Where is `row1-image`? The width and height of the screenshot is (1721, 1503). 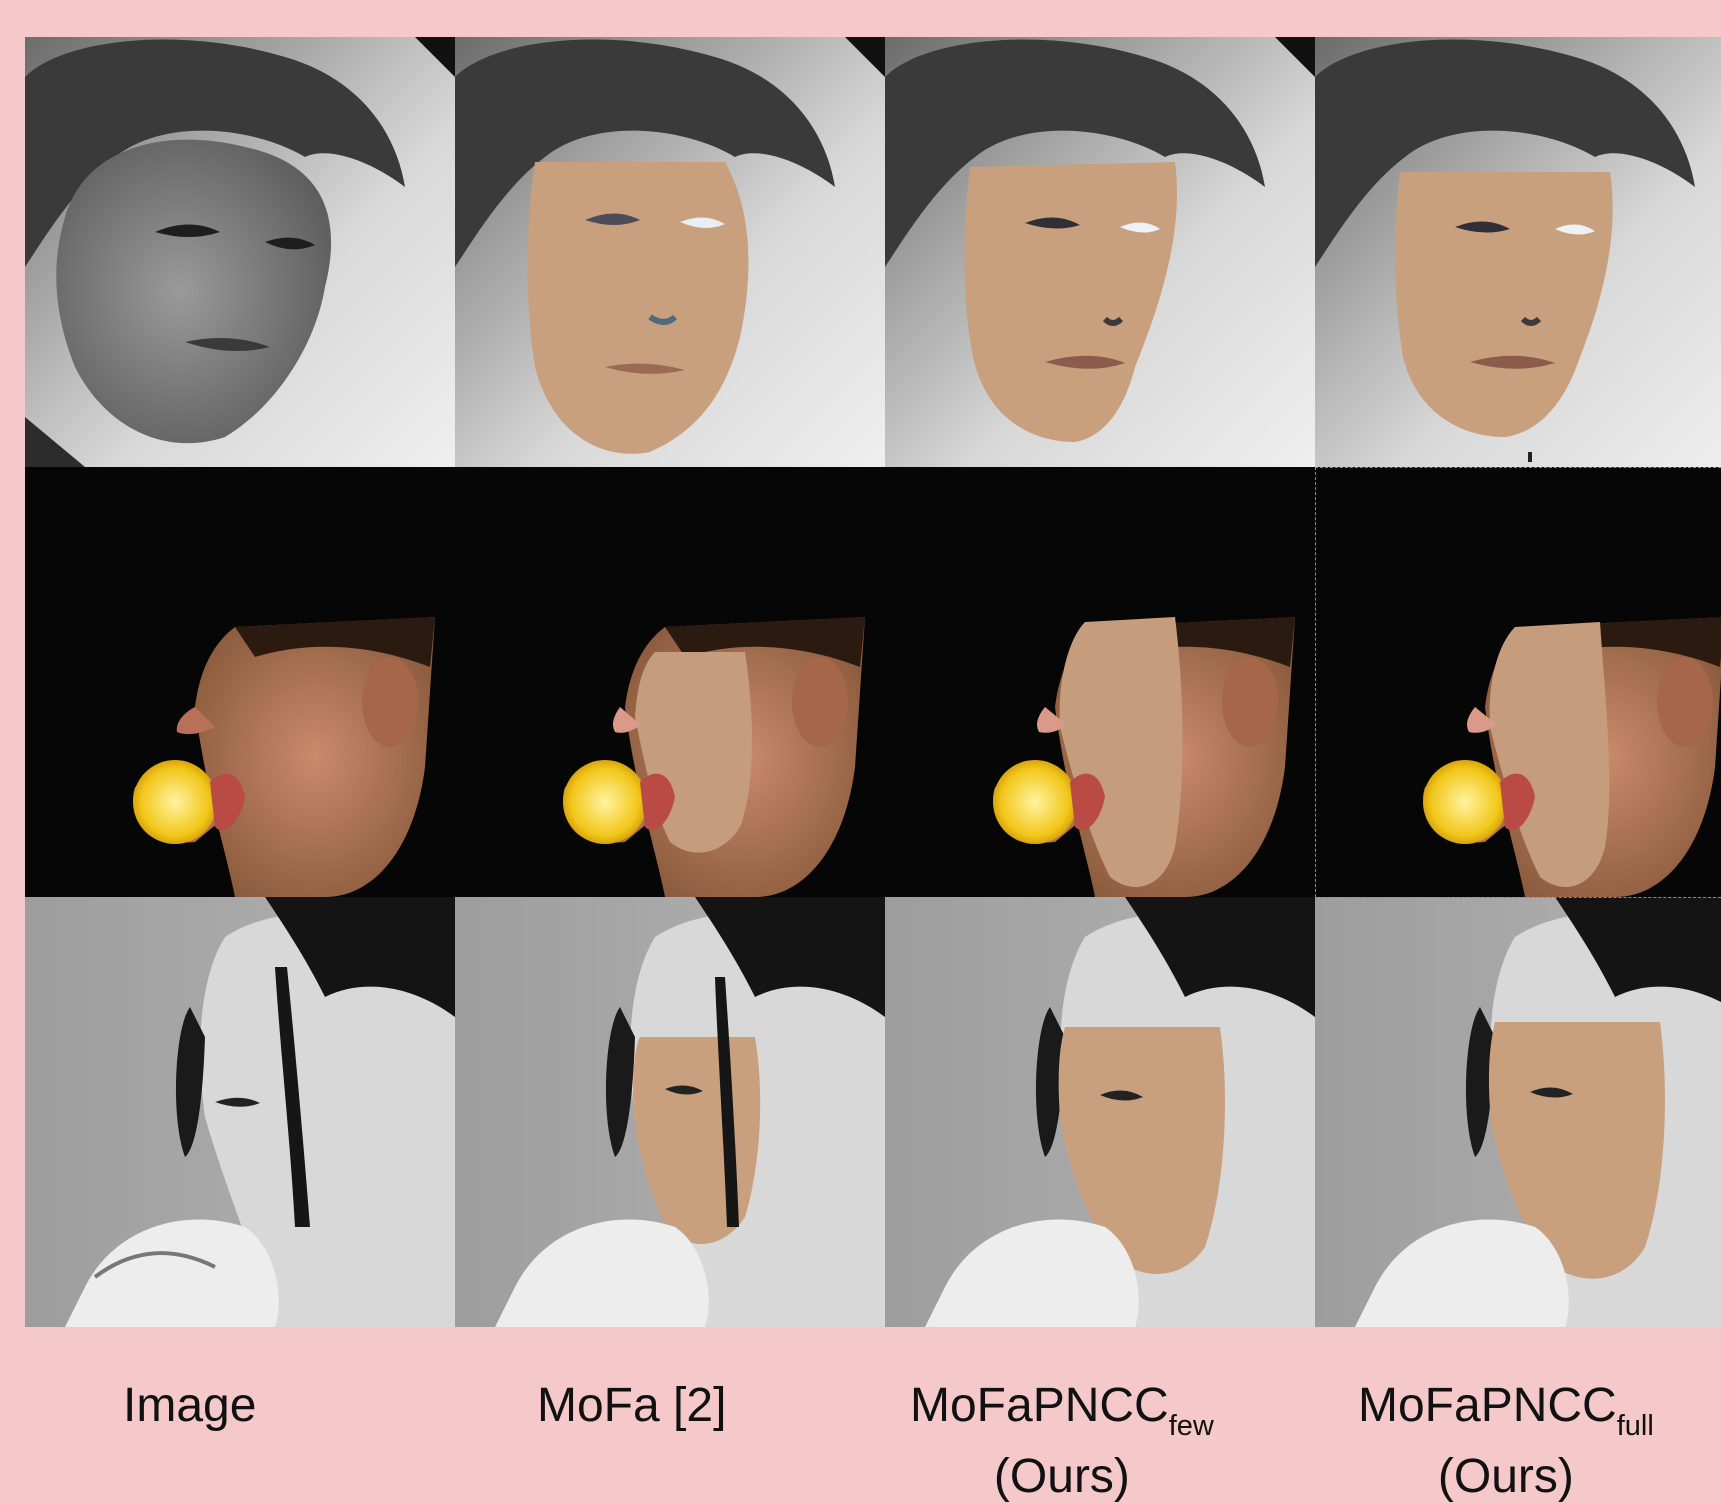 row1-image is located at coordinates (240, 252).